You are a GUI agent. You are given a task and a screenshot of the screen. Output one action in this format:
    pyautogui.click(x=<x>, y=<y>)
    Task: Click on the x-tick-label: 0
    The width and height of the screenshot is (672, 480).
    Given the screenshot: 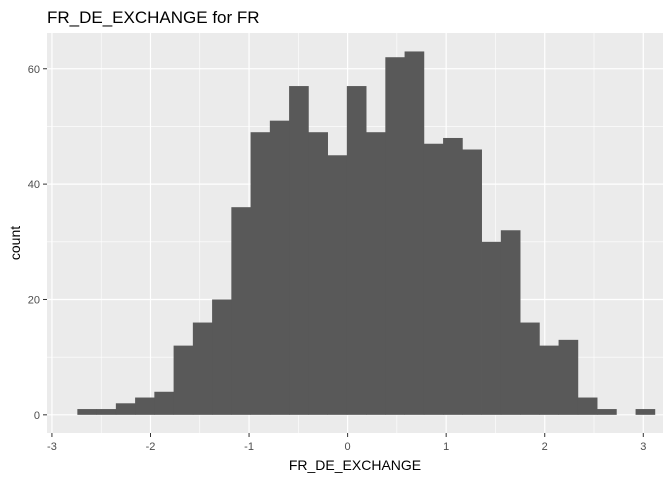 What is the action you would take?
    pyautogui.click(x=348, y=447)
    